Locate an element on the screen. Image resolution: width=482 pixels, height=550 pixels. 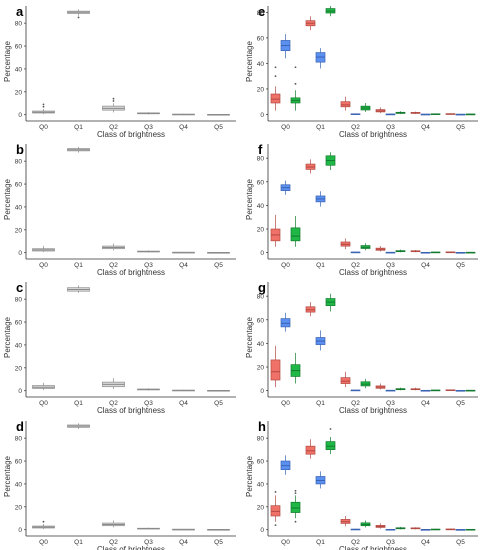
y-tick-label: 20 is located at coordinates (19, 507).